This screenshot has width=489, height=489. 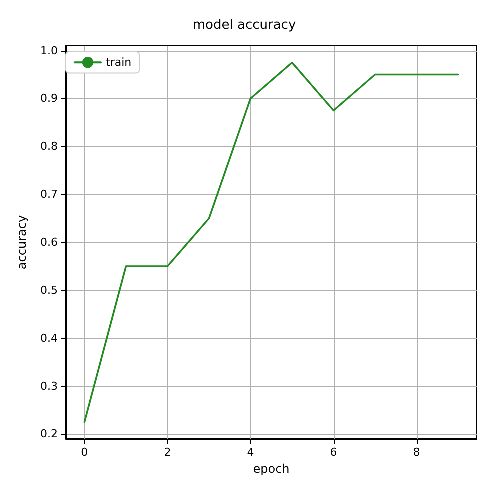 I want to click on y-tick-label: 0.3, so click(x=49, y=386).